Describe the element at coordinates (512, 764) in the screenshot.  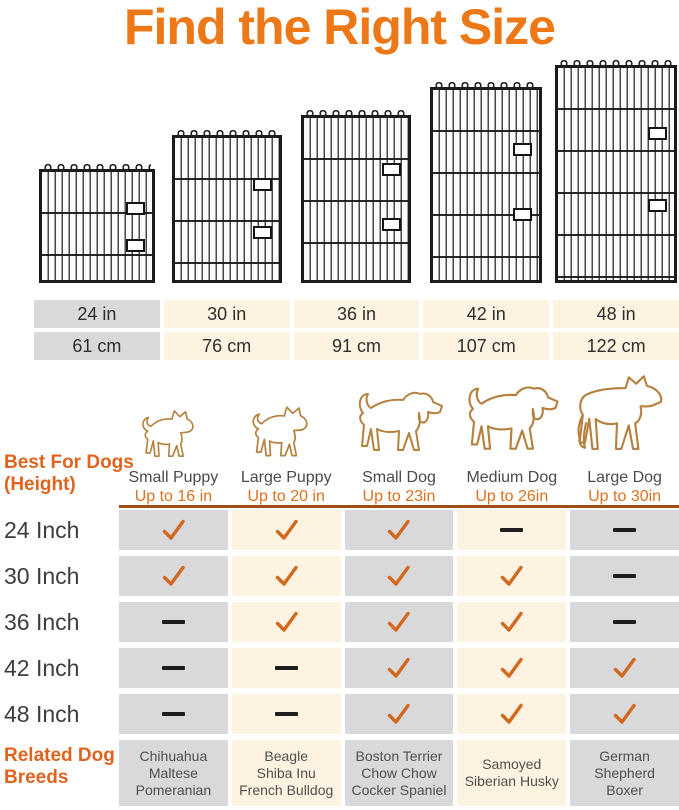
I see `breed-name: Samoyed` at that location.